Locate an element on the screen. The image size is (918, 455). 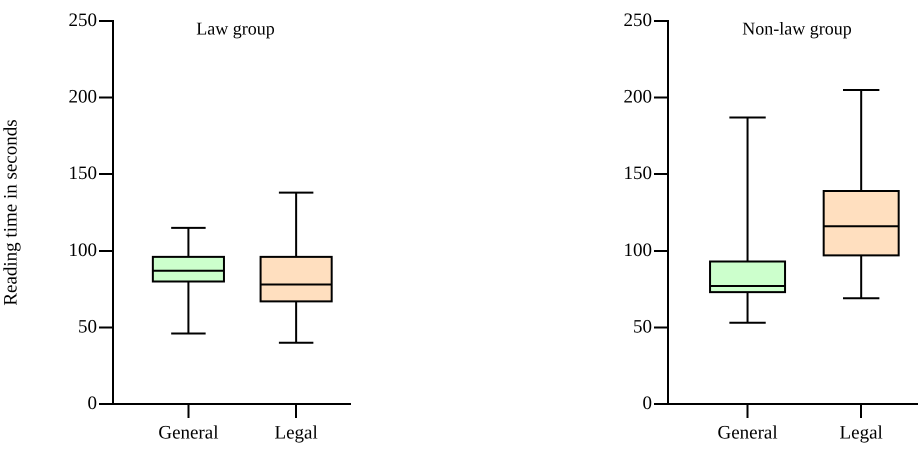
chart-title: Non-law group is located at coordinates (797, 28).